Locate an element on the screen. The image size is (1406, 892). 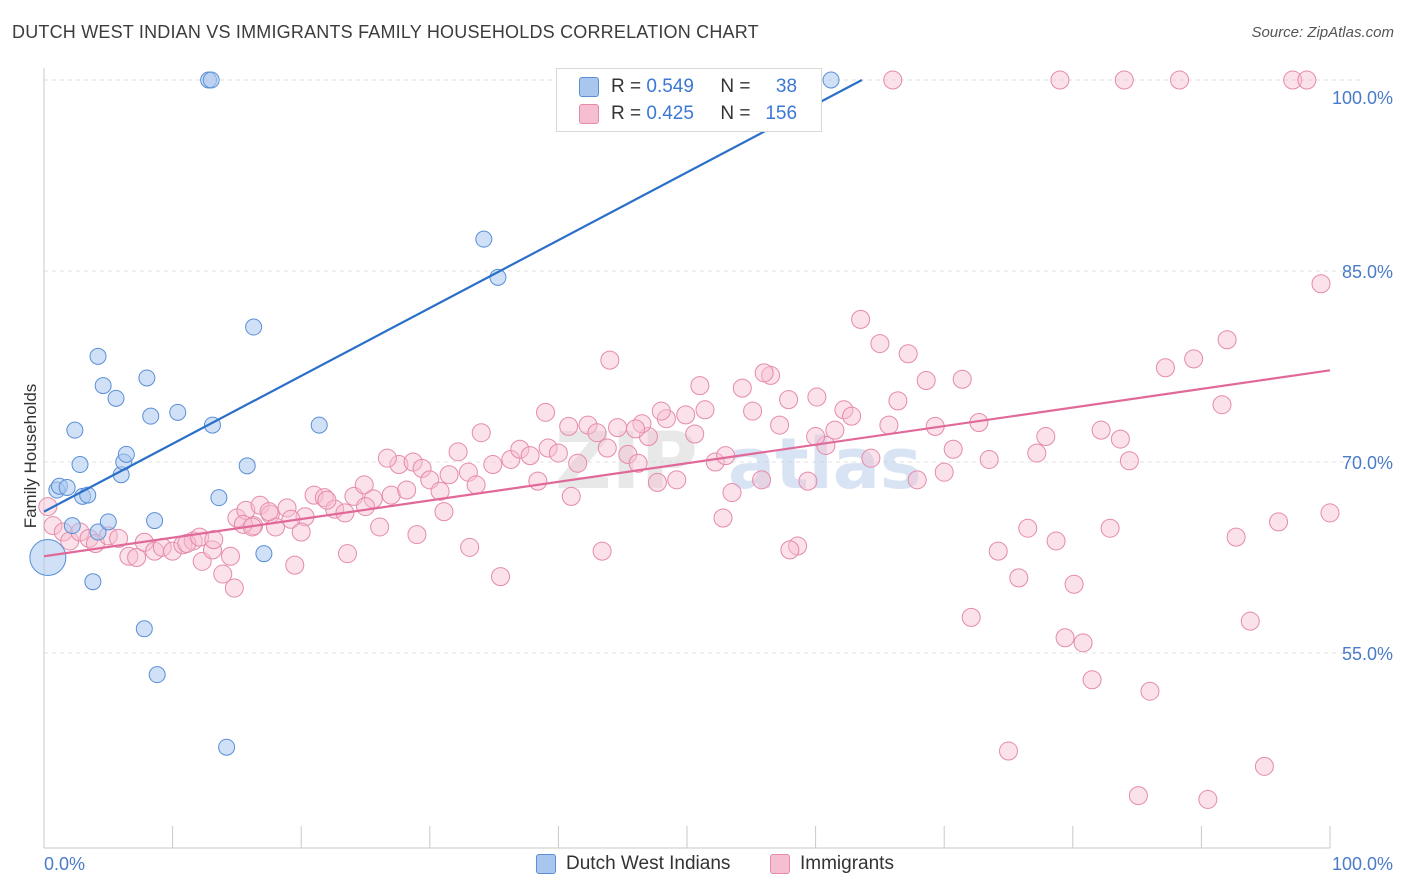
y-tick-label: 55.0% is located at coordinates (1367, 654).